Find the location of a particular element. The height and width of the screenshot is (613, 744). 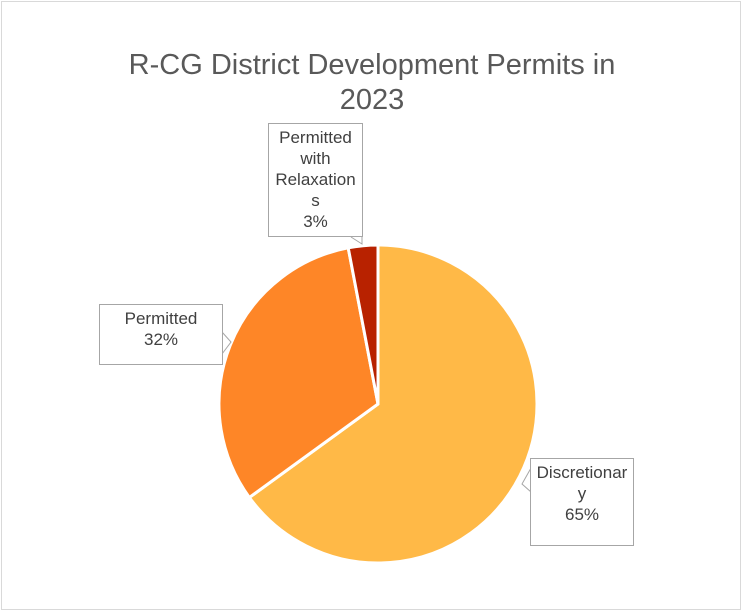

category-label: Discretionary is located at coordinates (582, 483).